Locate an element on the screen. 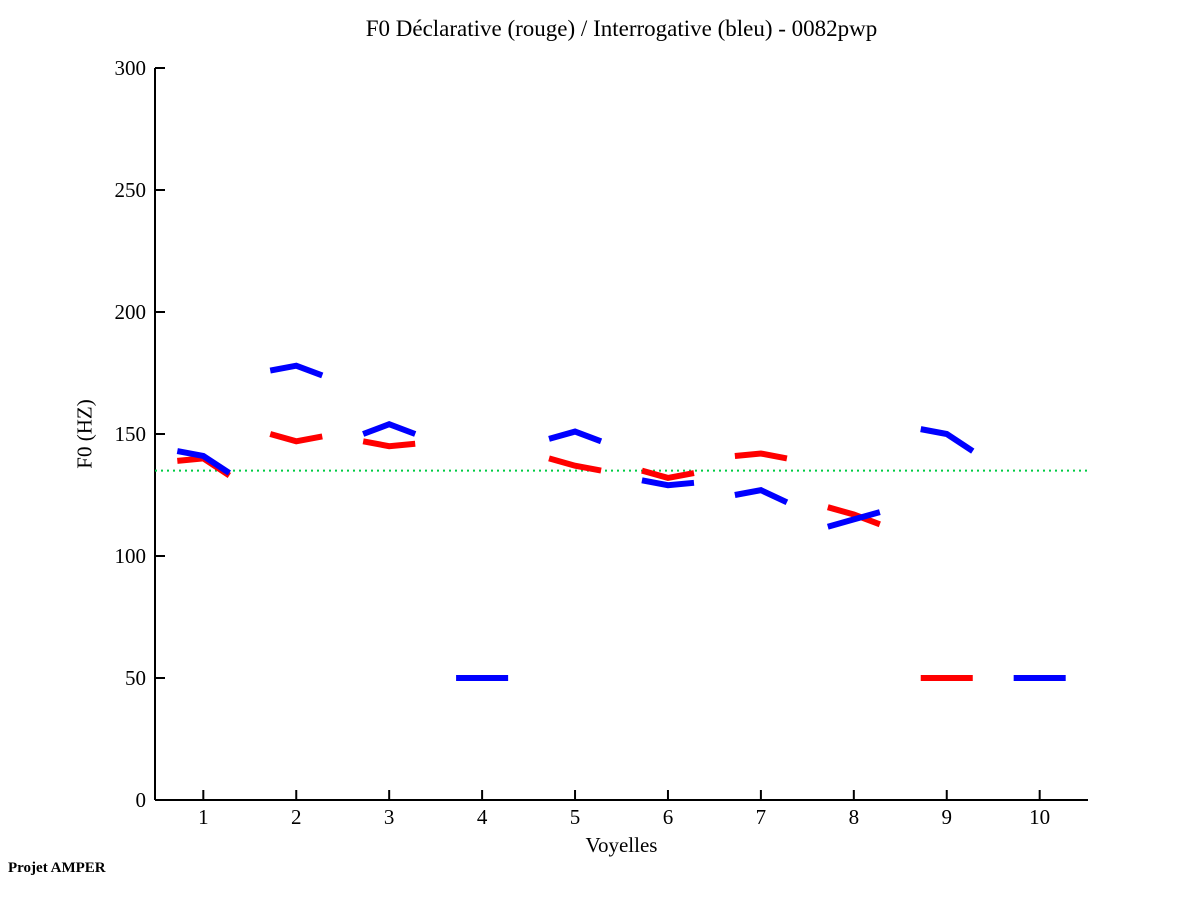 The height and width of the screenshot is (901, 1201). x-tick-label: 10 is located at coordinates (1039, 817).